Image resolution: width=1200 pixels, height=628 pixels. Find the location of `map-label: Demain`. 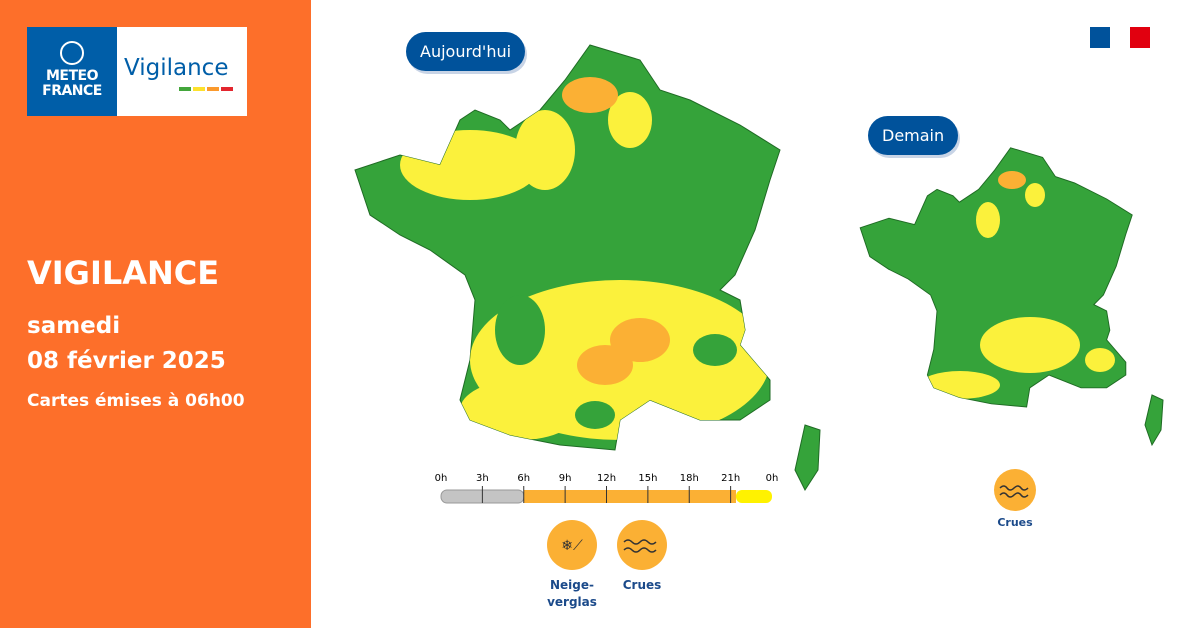

map-label: Demain is located at coordinates (913, 135).